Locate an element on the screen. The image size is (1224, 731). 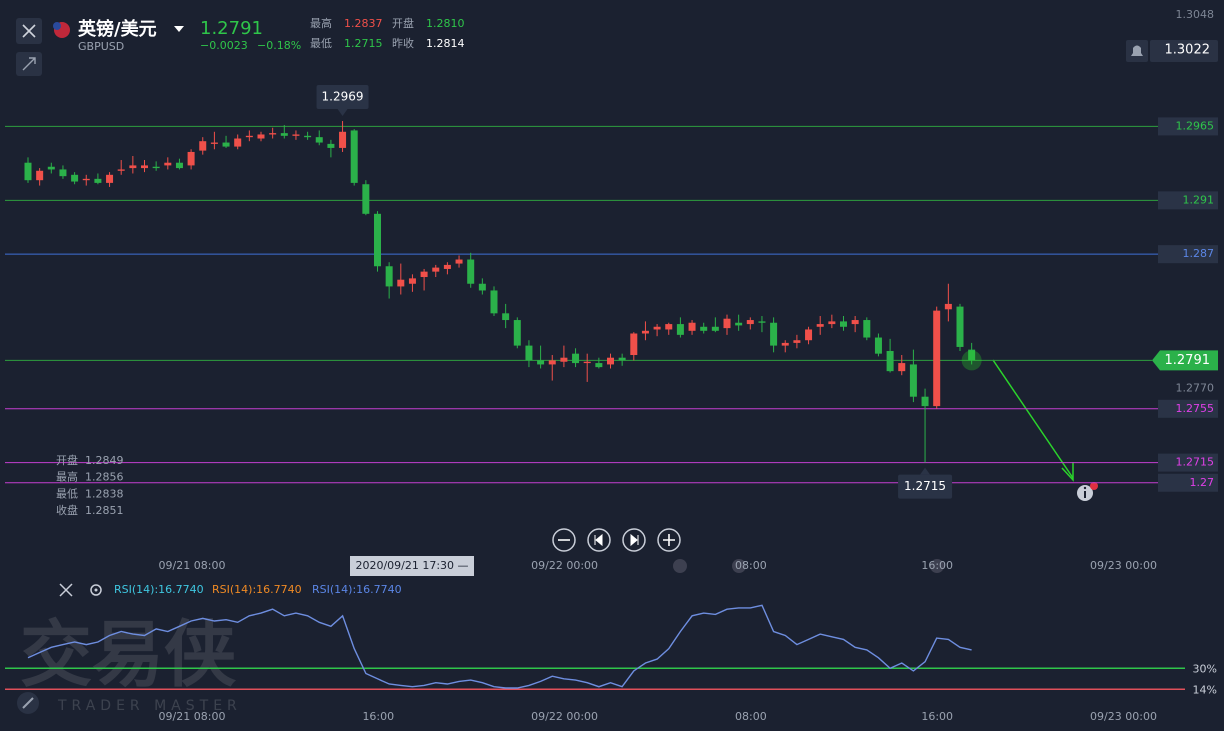
stat-value: 1.2837 is located at coordinates (363, 23).